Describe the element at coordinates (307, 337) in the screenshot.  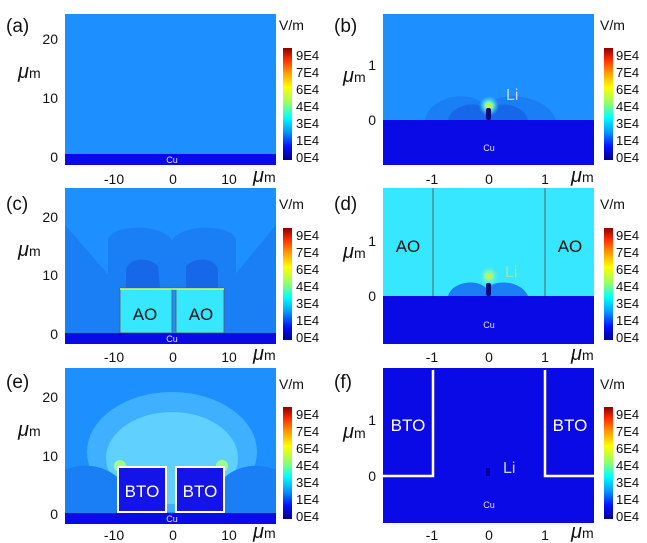
I see `cb-c-6: 0E4` at that location.